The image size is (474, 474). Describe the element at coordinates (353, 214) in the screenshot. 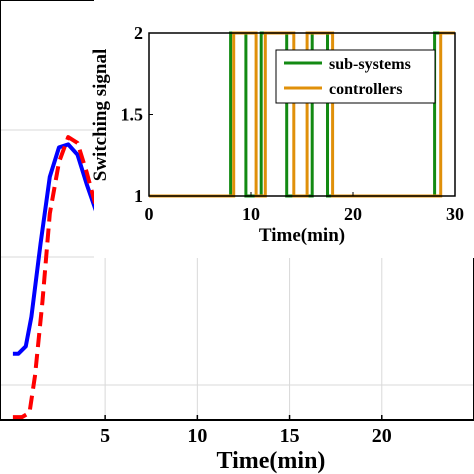

I see `inset-x-tick-label-2: 20` at that location.